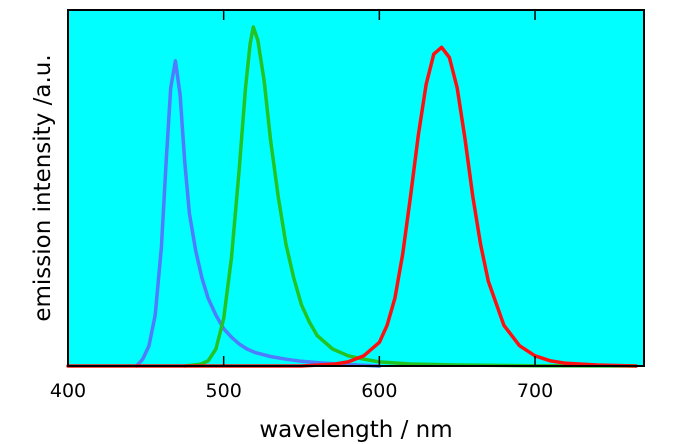 This screenshot has height=444, width=696. Describe the element at coordinates (379, 391) in the screenshot. I see `x-tick-label-600: 600` at that location.